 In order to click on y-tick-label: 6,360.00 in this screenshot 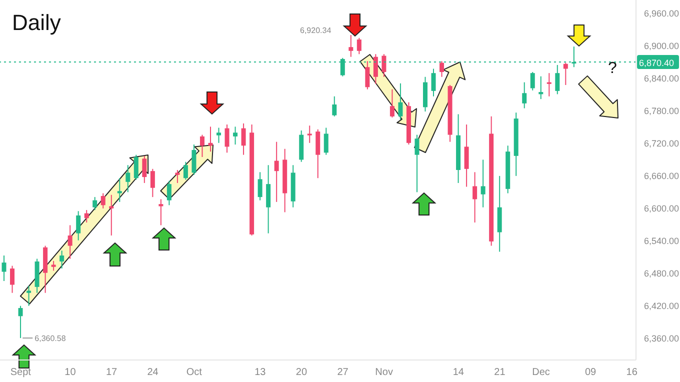, I will do `click(662, 339)`.